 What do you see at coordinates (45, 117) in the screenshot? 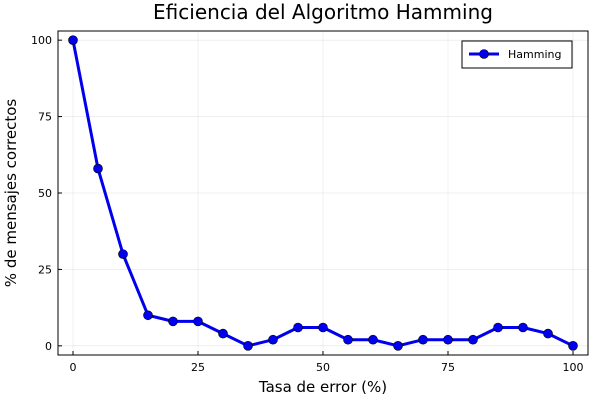
I see `y-tick-label: 75` at bounding box center [45, 117].